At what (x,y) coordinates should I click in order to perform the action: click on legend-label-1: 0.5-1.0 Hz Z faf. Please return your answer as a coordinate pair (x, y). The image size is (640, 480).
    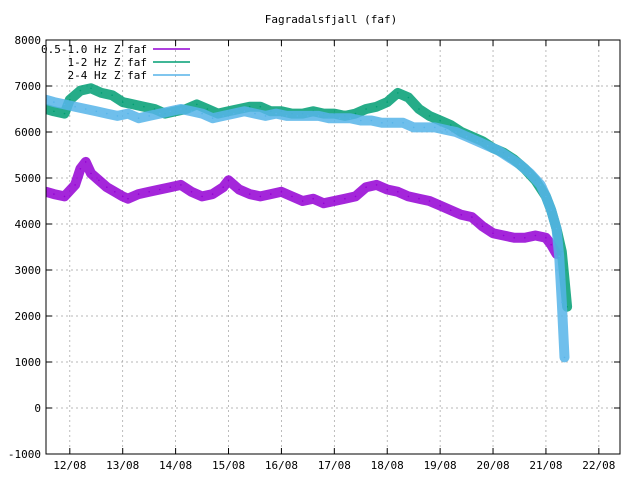
    Looking at the image, I should click on (94, 49).